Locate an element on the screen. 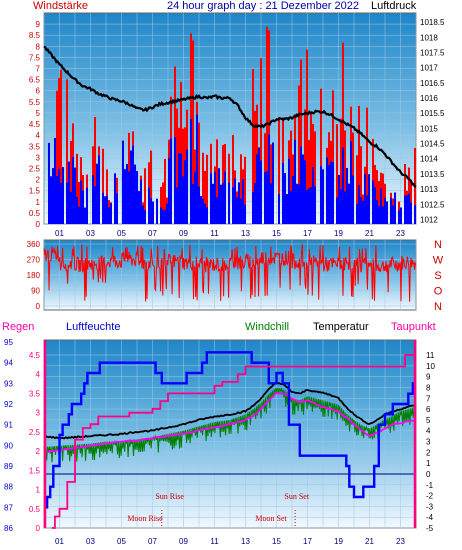  wind-speed-tick: 6 is located at coordinates (38, 91).